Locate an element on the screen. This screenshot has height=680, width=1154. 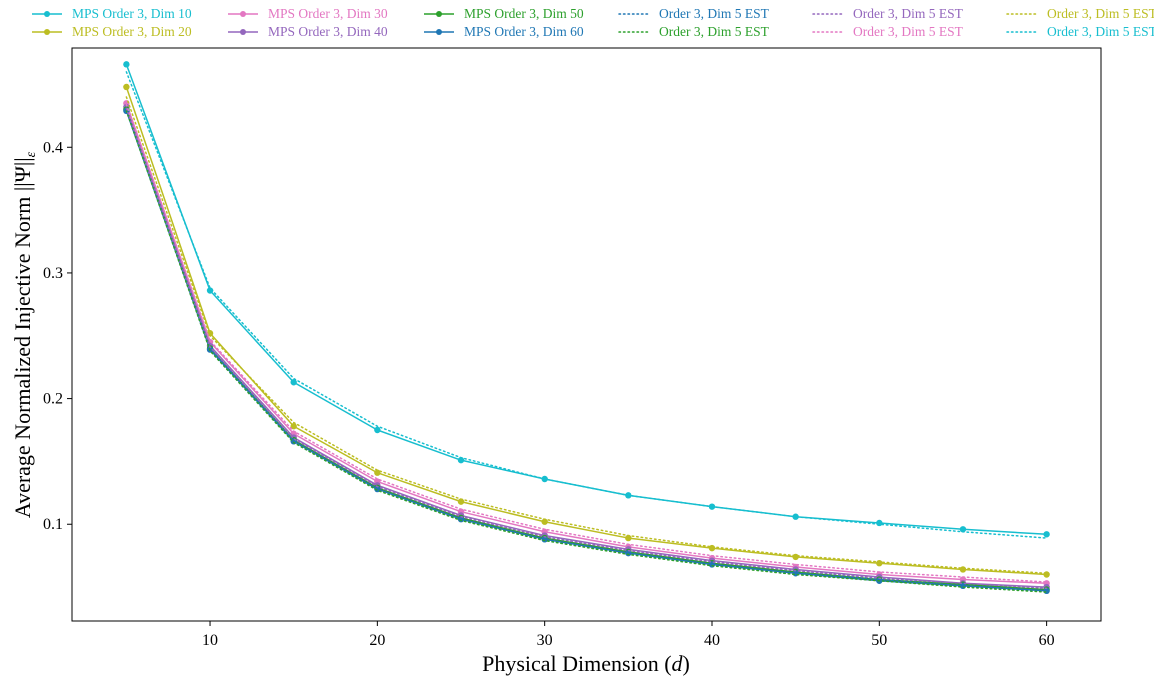
legend-label: MPS Order 3, Dim 10 is located at coordinates (132, 13).